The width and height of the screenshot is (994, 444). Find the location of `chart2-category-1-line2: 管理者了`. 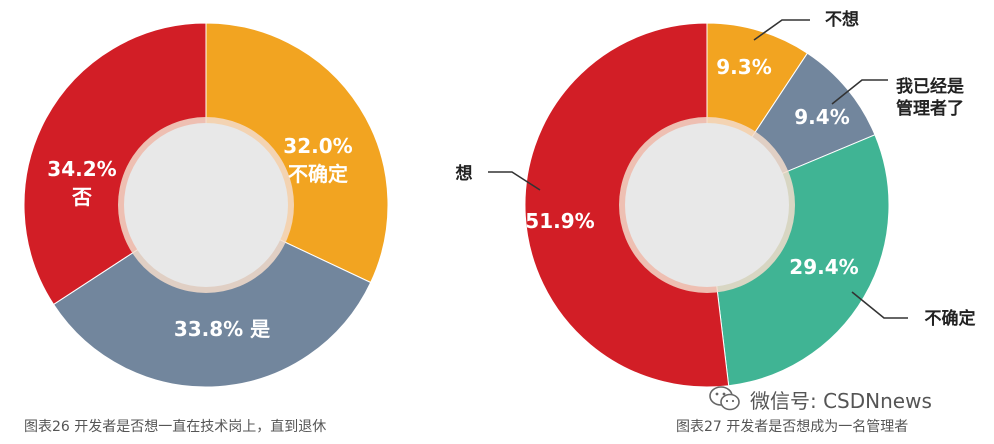

chart2-category-1-line2: 管理者了 is located at coordinates (930, 108).